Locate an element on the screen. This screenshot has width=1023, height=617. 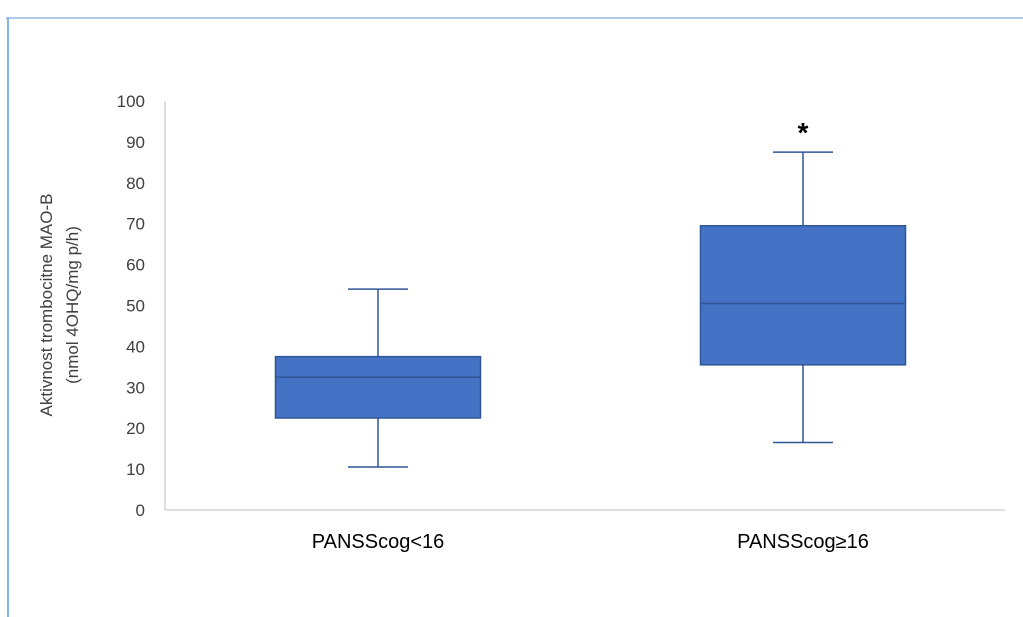
y-axis-label-line-2: (nmol 4OHQ/mg p/h) is located at coordinates (72, 305).